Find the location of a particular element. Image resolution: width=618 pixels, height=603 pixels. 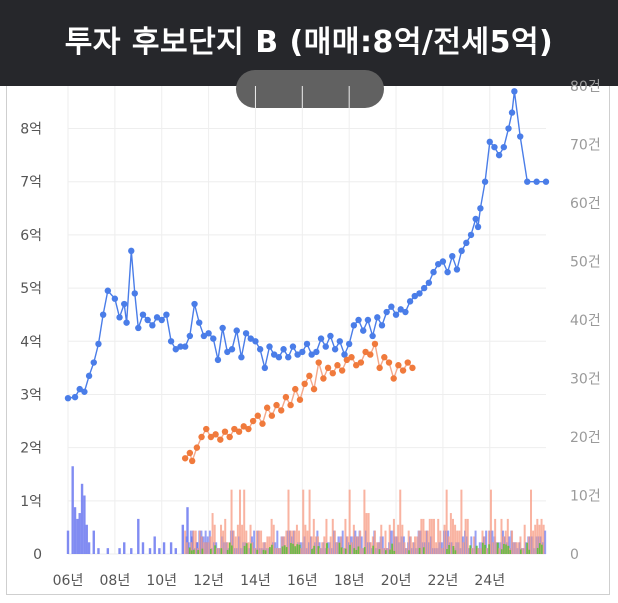

y2-tick-label: 50건 is located at coordinates (585, 263).